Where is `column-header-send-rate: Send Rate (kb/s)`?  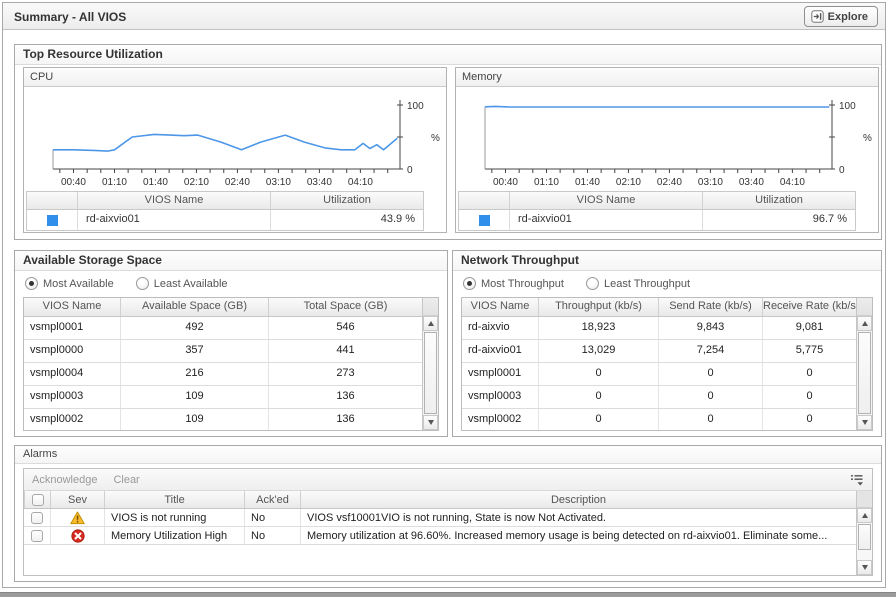
column-header-send-rate: Send Rate (kb/s) is located at coordinates (710, 307).